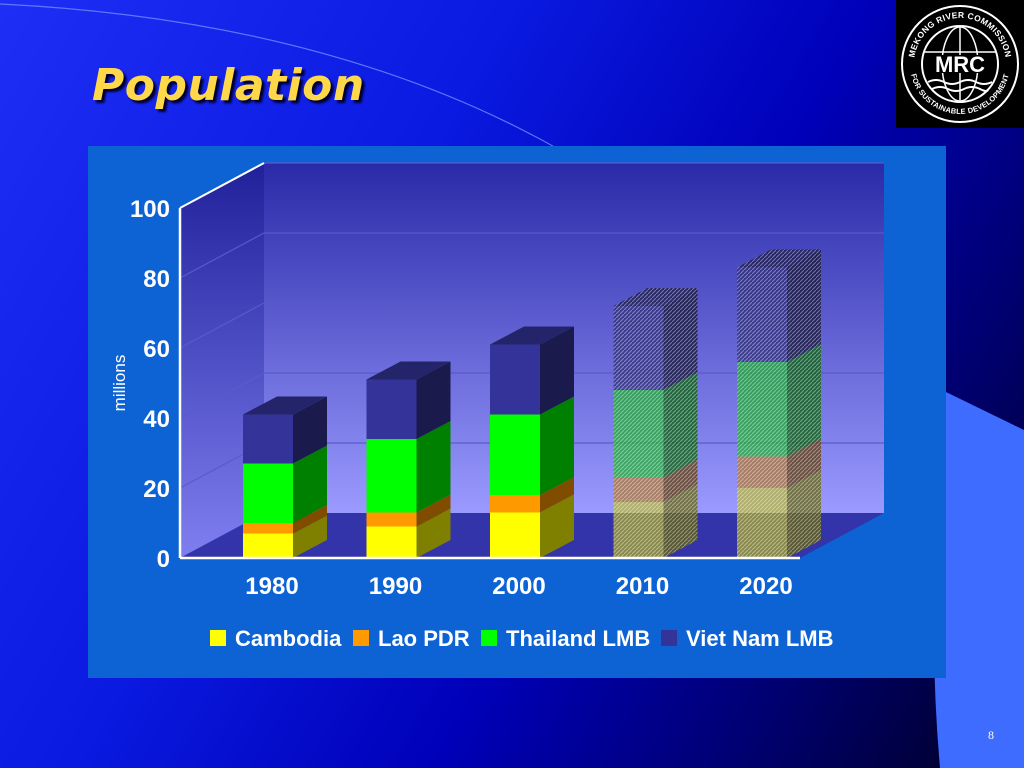 This screenshot has height=768, width=1024. What do you see at coordinates (515, 379) in the screenshot?
I see `bar-segment-2000-viet-nam-lmb` at bounding box center [515, 379].